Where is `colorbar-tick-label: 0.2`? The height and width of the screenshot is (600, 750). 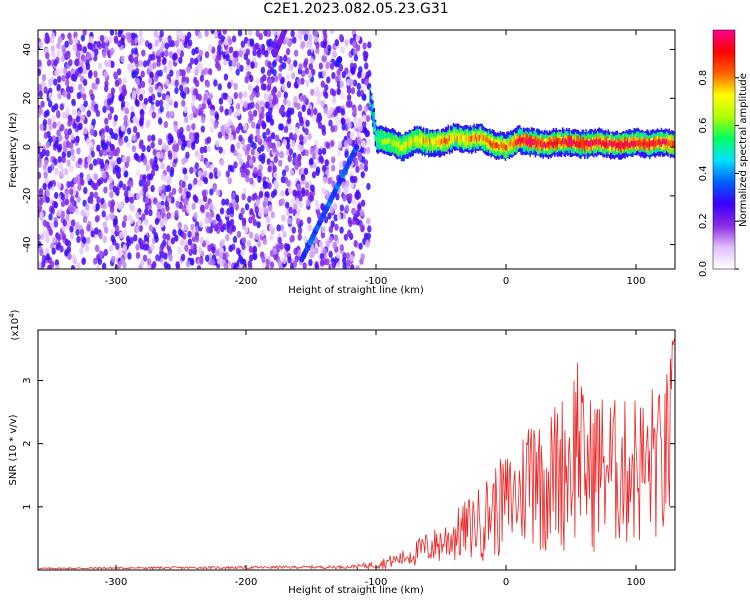 colorbar-tick-label: 0.2 is located at coordinates (703, 221).